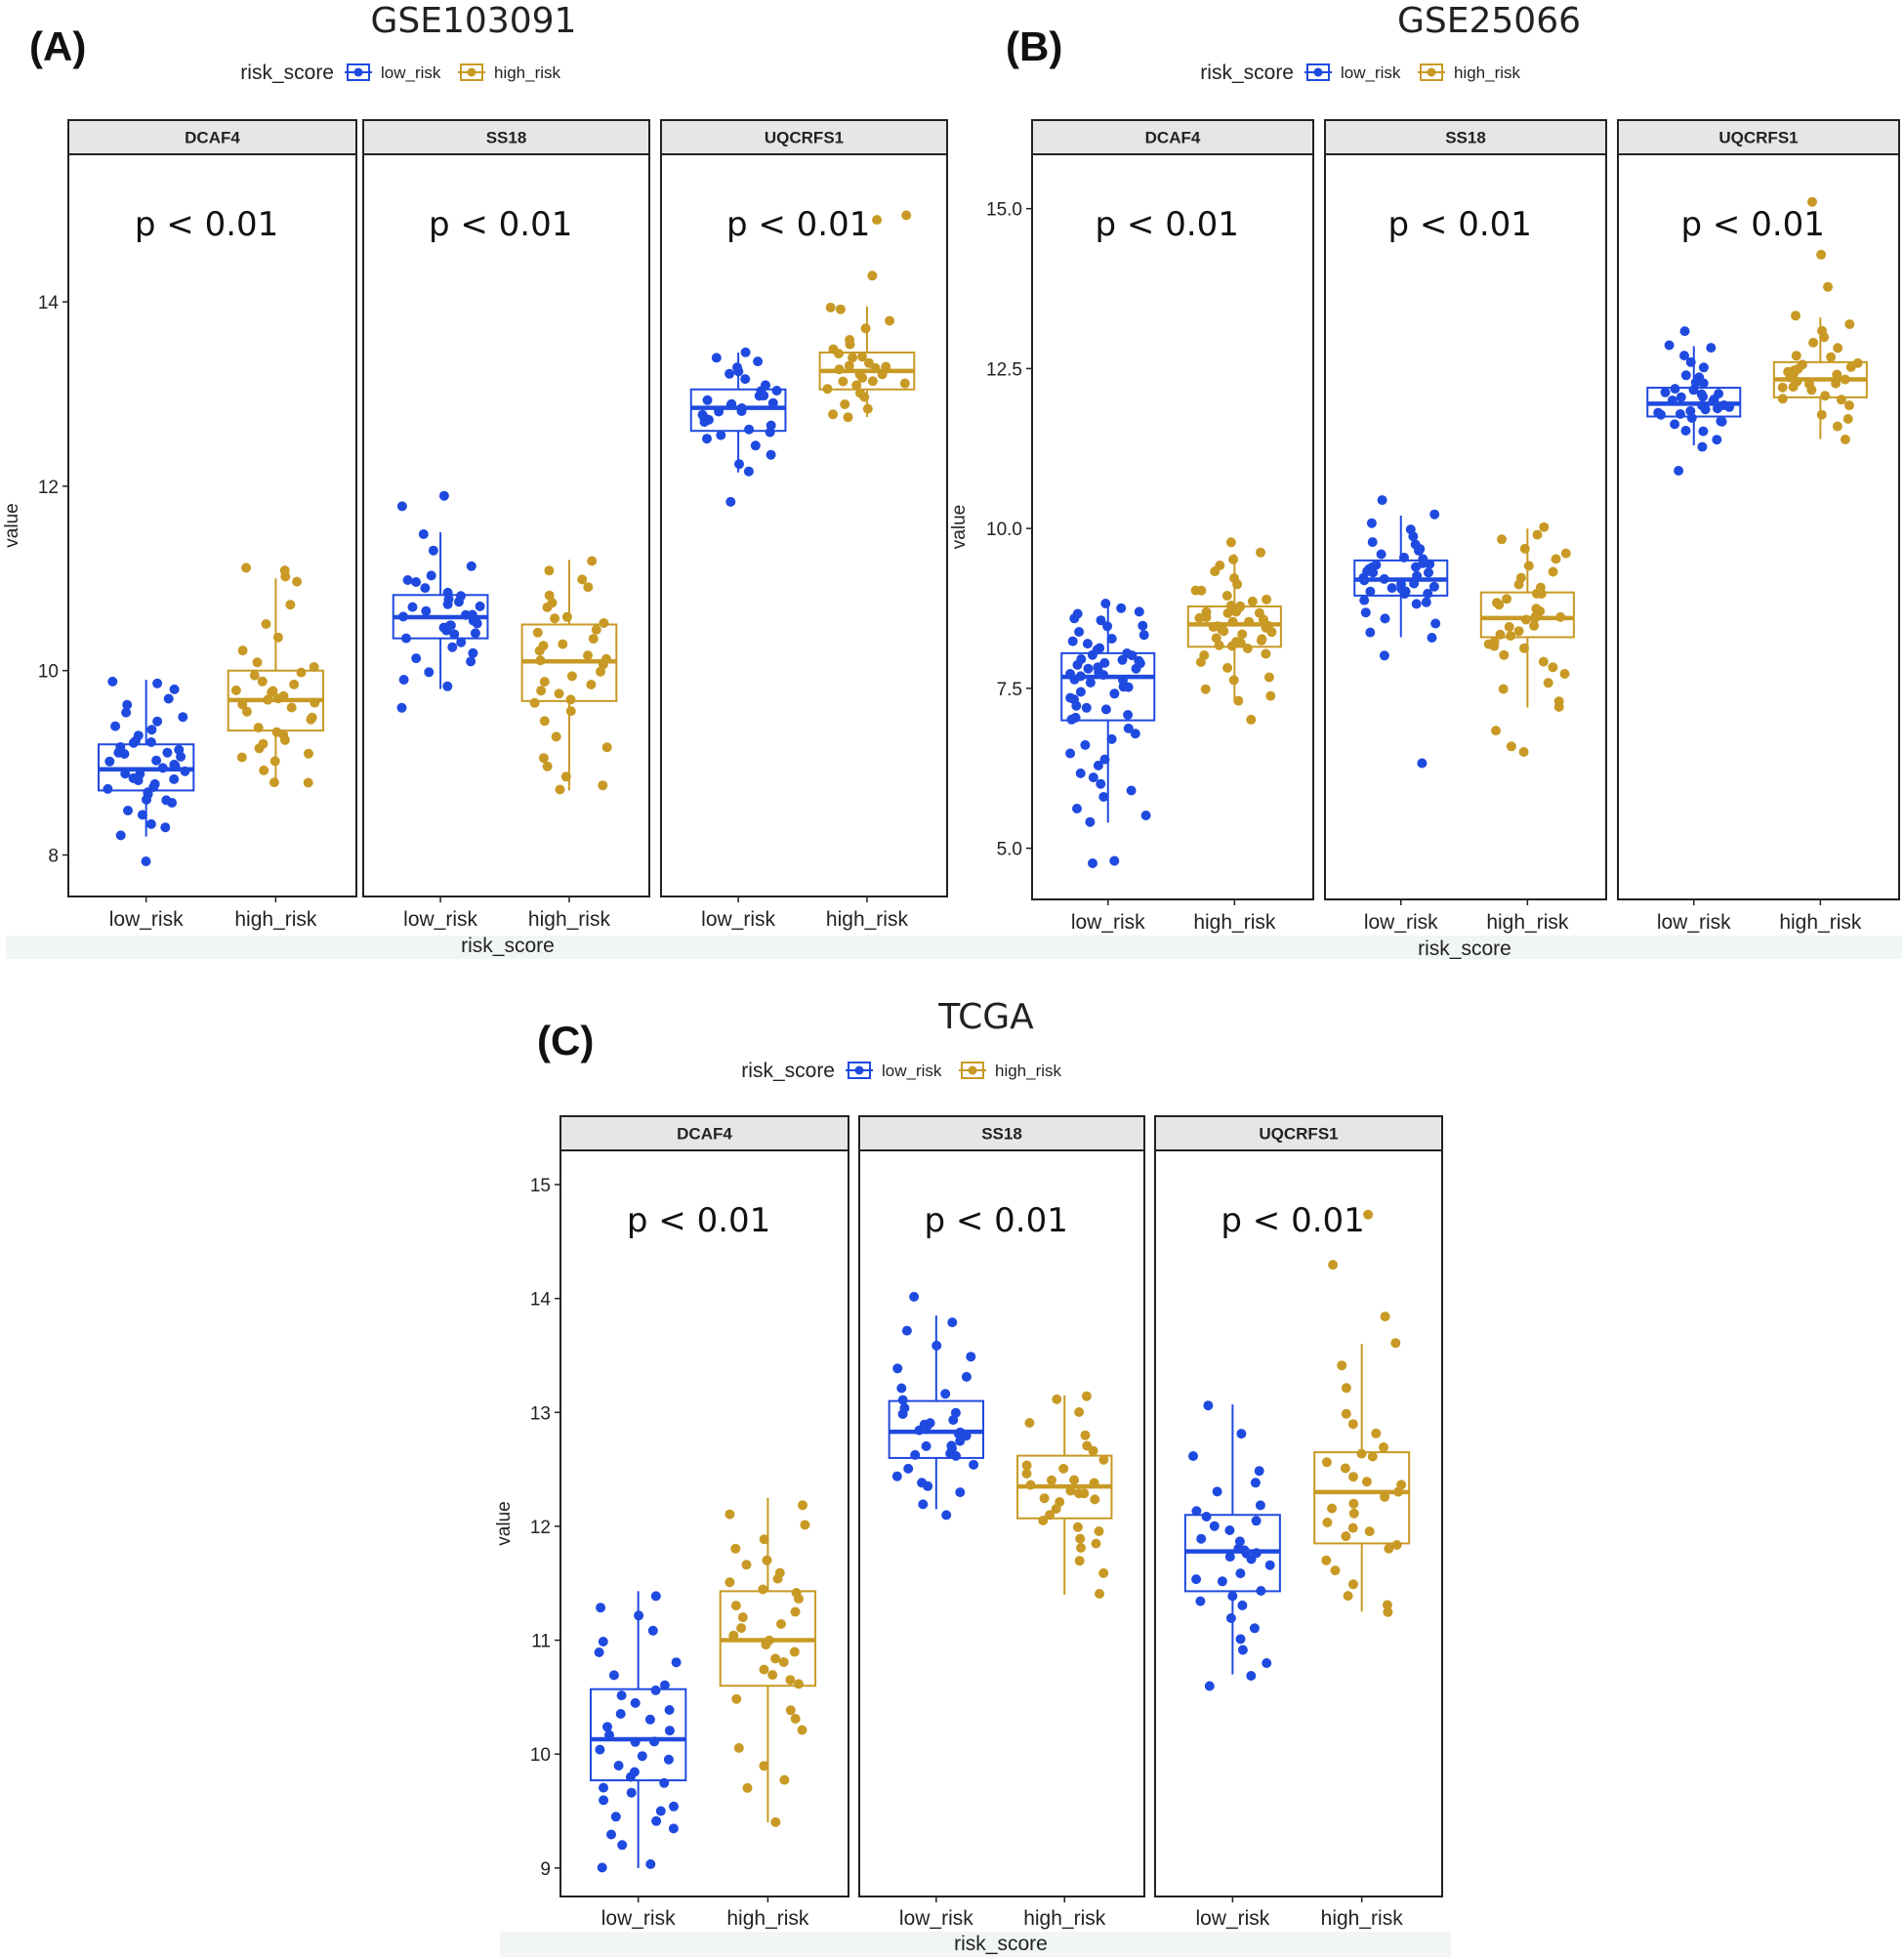  What do you see at coordinates (1465, 138) in the screenshot?
I see `facet-strip-label: SS18` at bounding box center [1465, 138].